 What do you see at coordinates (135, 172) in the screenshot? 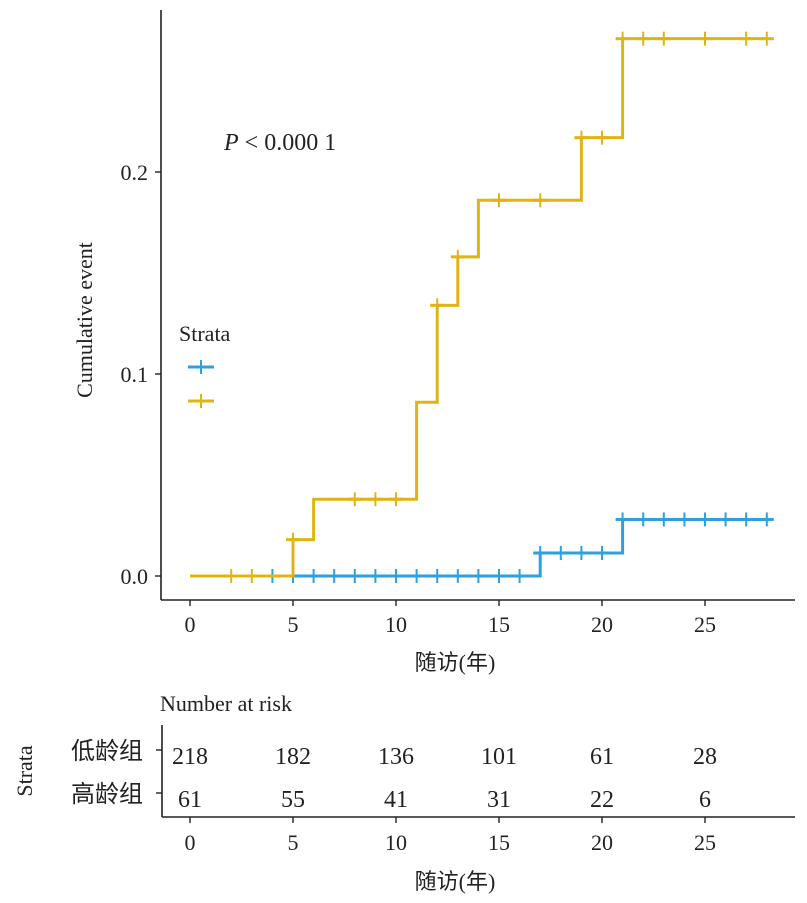
I see `y-tick-label: 0.2` at bounding box center [135, 172].